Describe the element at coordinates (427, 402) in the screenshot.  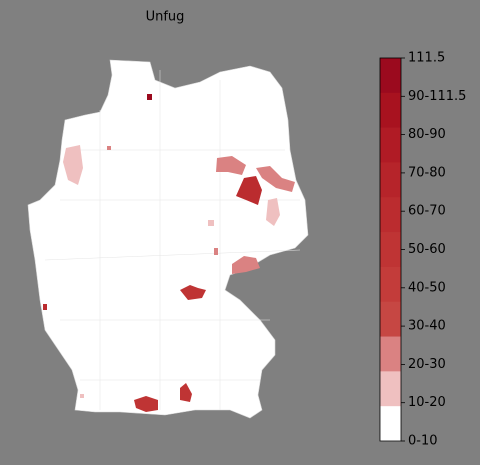
I see `colorbar-label: 10-20` at that location.